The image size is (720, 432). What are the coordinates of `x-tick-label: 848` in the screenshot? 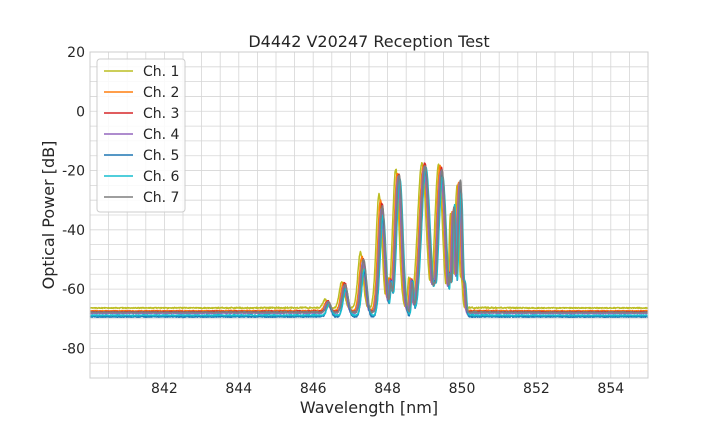 It's located at (387, 389).